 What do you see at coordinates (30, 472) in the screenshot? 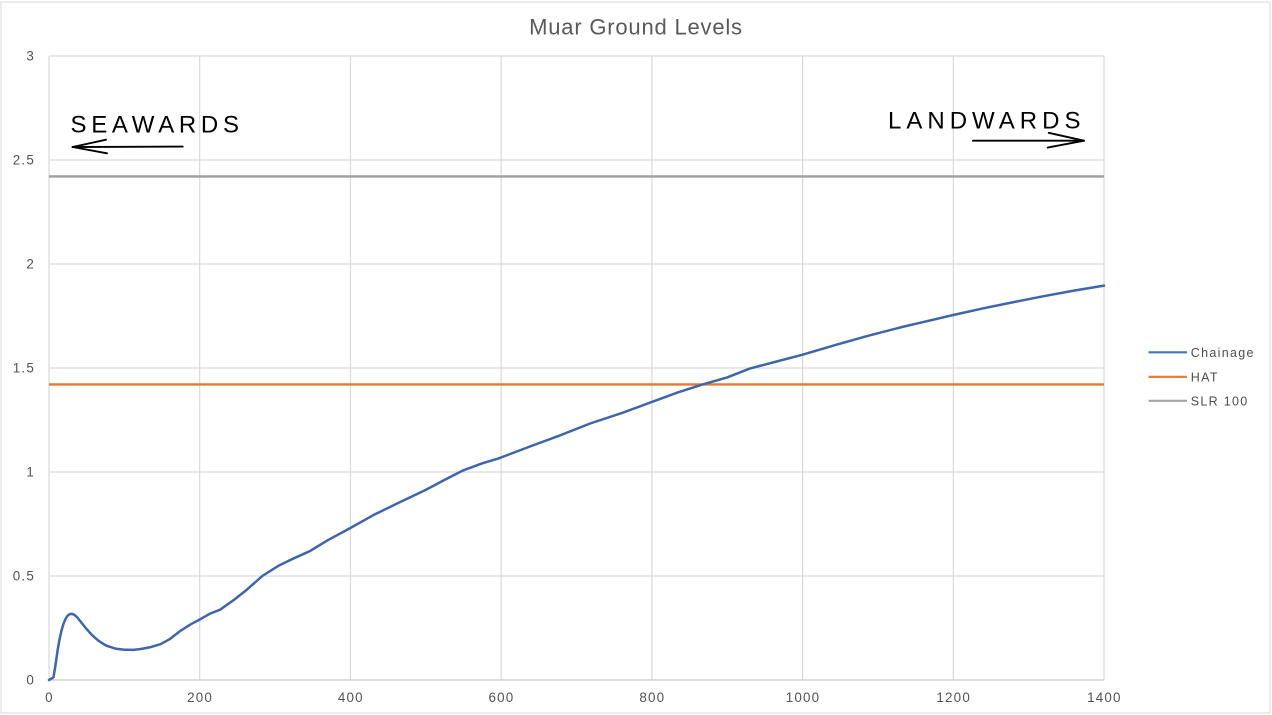
I see `svg-text: 1` at bounding box center [30, 472].